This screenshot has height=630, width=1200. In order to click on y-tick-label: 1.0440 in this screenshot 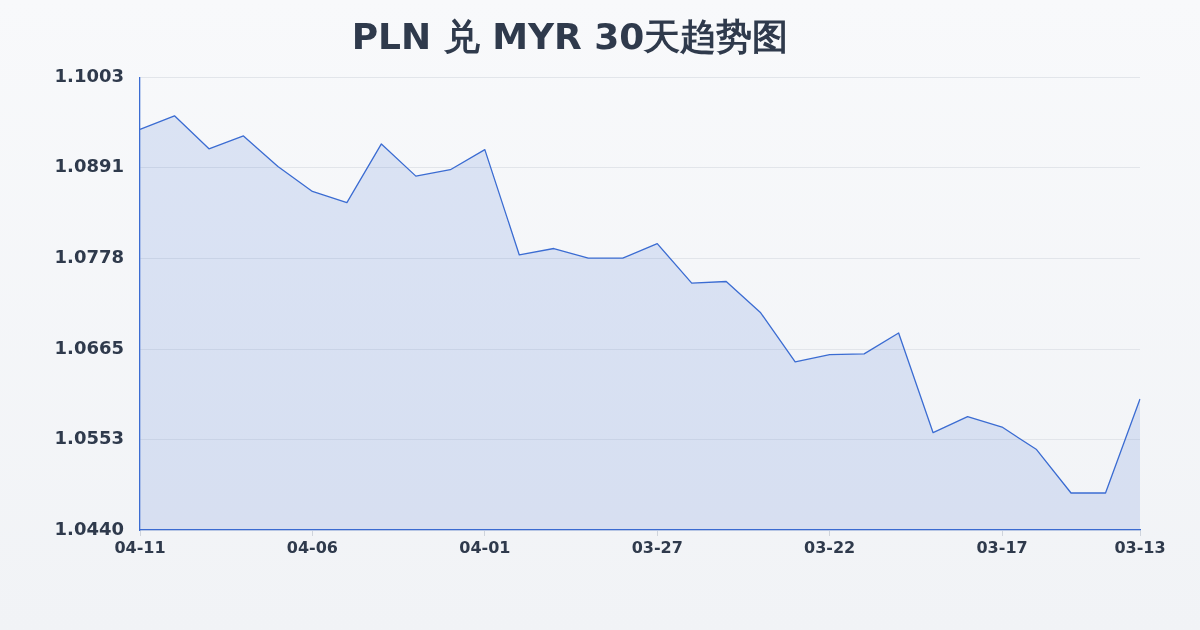, I will do `click(89, 528)`.